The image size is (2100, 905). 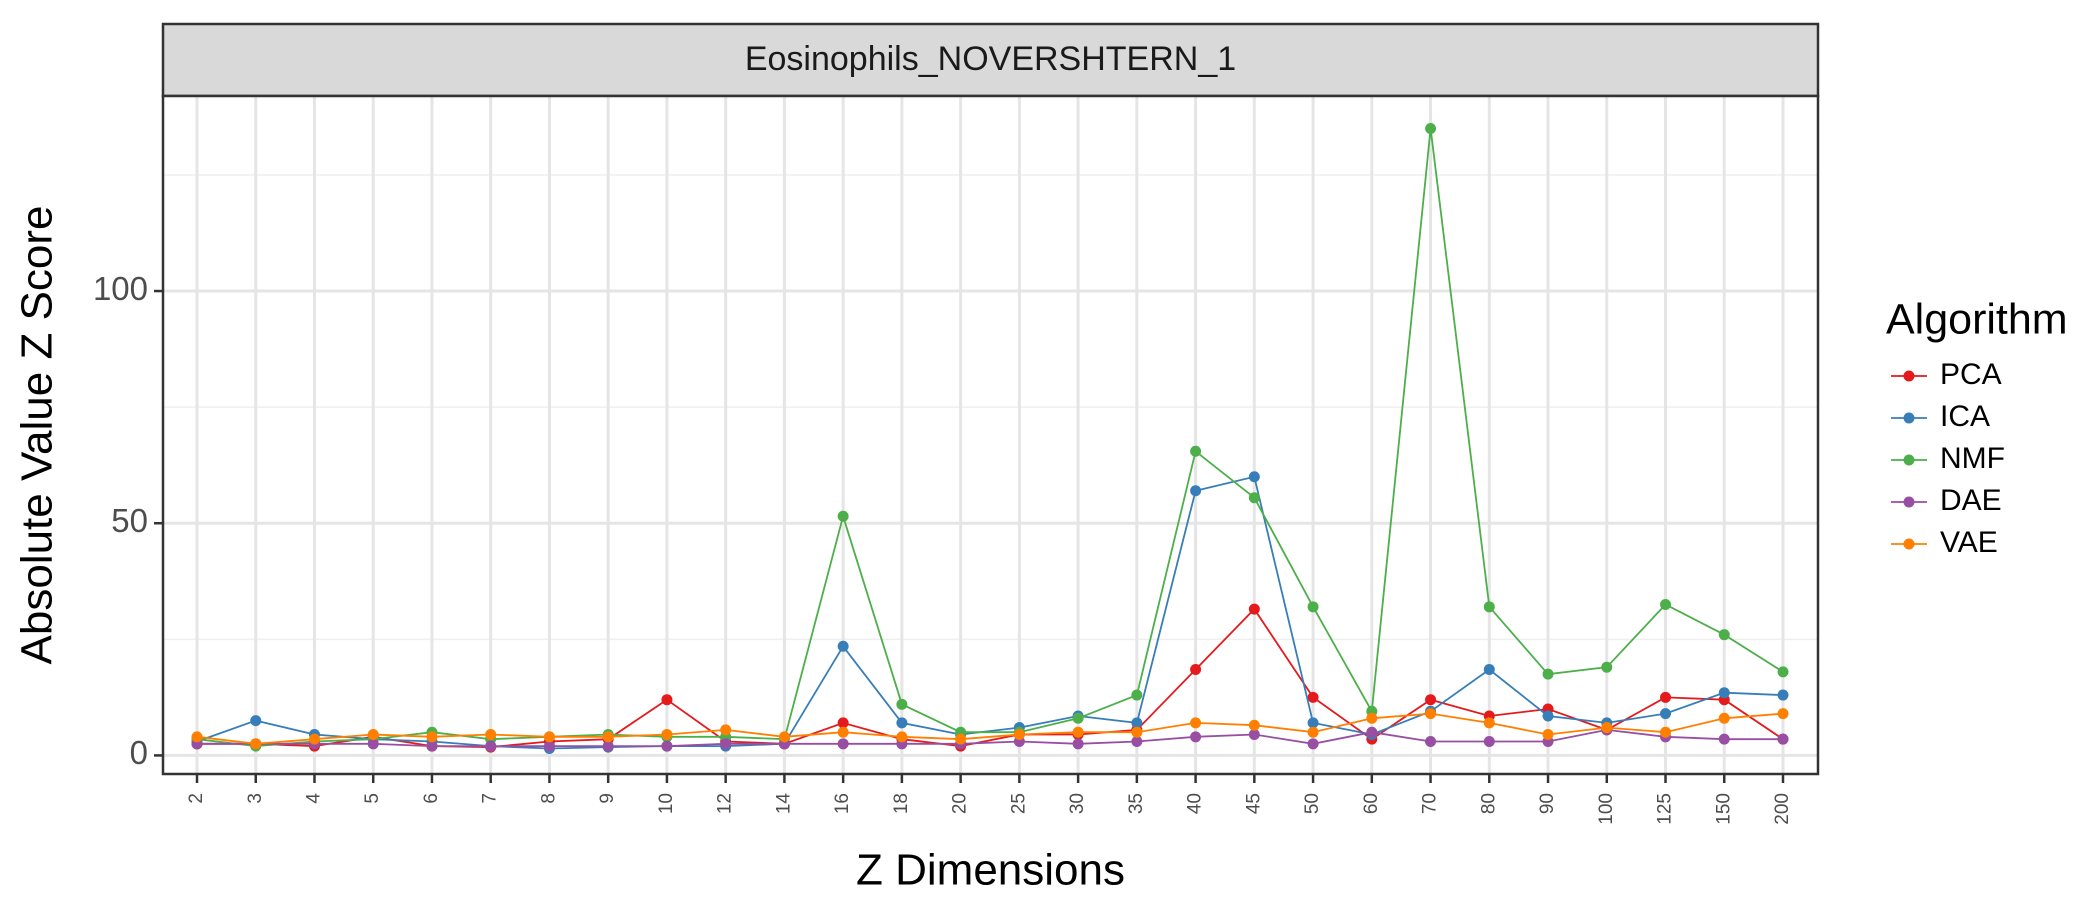 I want to click on x-tick-label: 7, so click(x=490, y=798).